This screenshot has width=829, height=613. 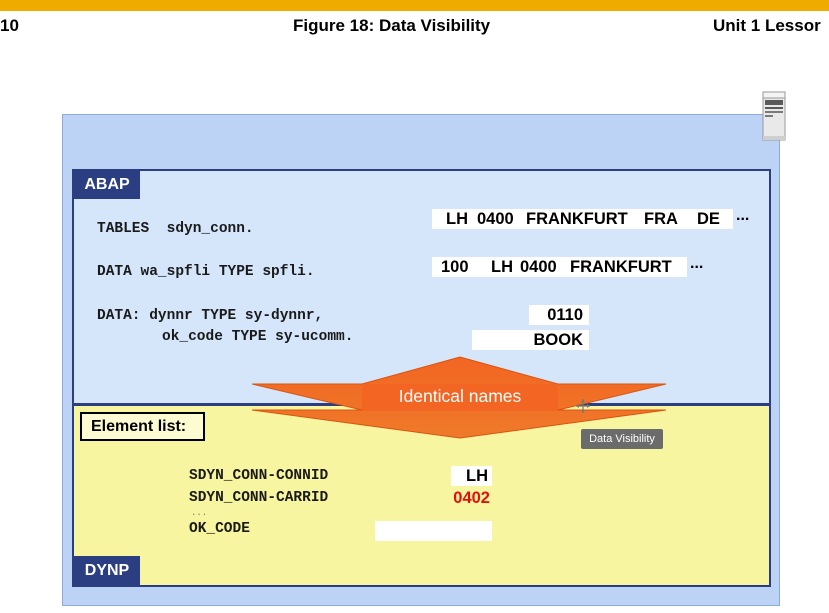 I want to click on page-number: 10, so click(x=9, y=25).